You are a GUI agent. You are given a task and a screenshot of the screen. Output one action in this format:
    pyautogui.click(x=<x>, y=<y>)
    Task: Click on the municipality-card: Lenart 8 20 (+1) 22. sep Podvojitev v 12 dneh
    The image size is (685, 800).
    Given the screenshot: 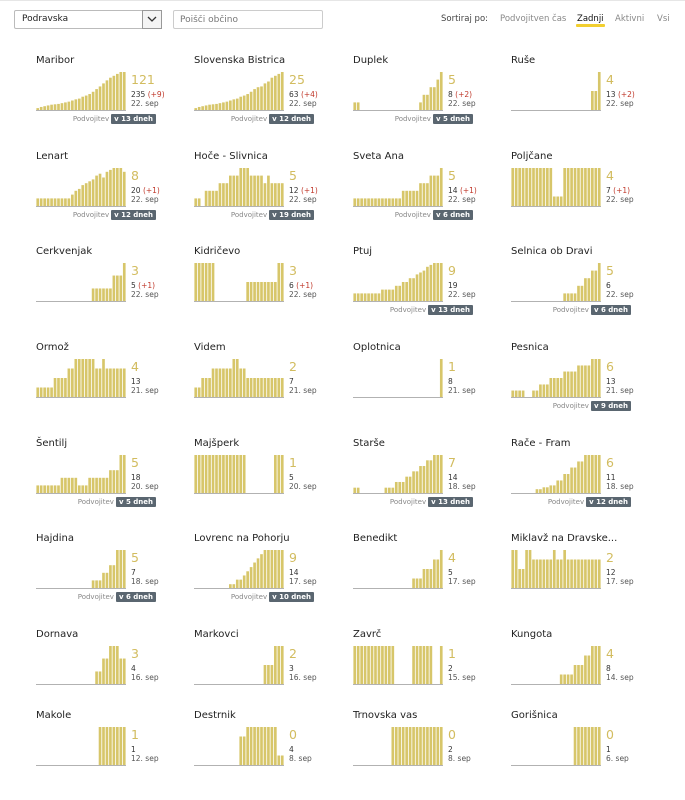 What is the action you would take?
    pyautogui.click(x=116, y=196)
    